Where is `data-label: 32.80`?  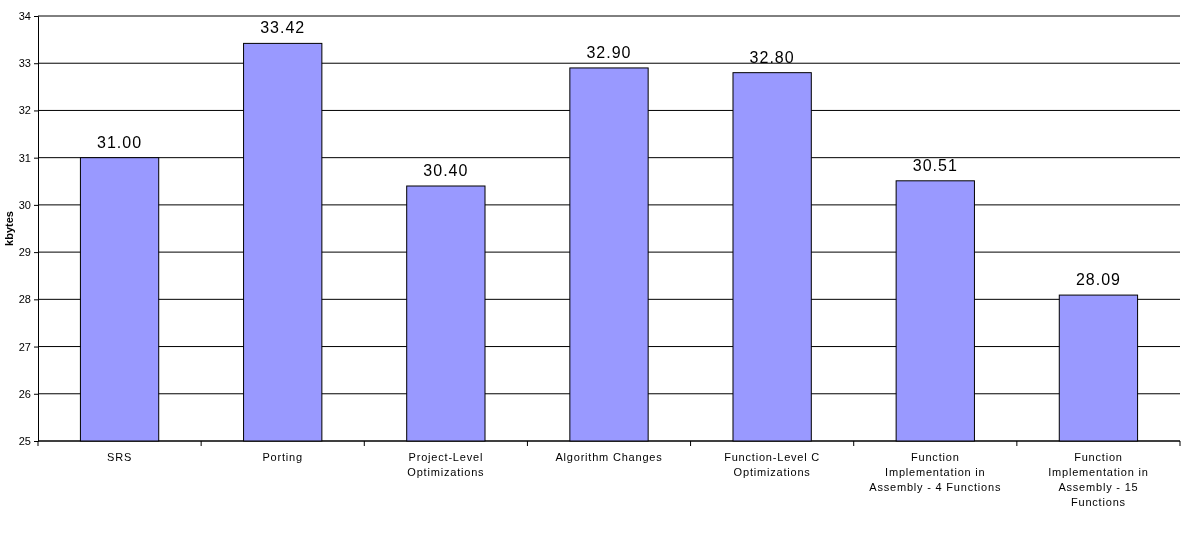 data-label: 32.80 is located at coordinates (772, 57).